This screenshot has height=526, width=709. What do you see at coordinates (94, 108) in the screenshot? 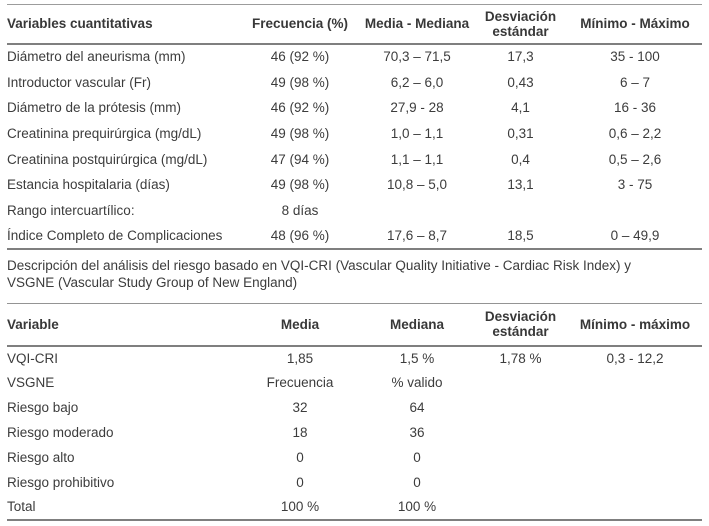
I see `row-label: Diámetro de la prótesis (mm)` at bounding box center [94, 108].